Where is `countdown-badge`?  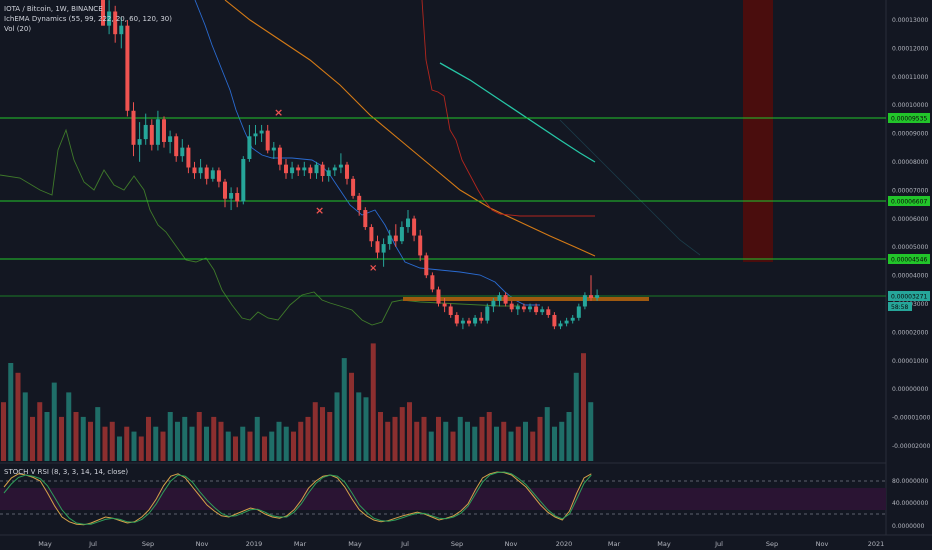 countdown-badge is located at coordinates (900, 306).